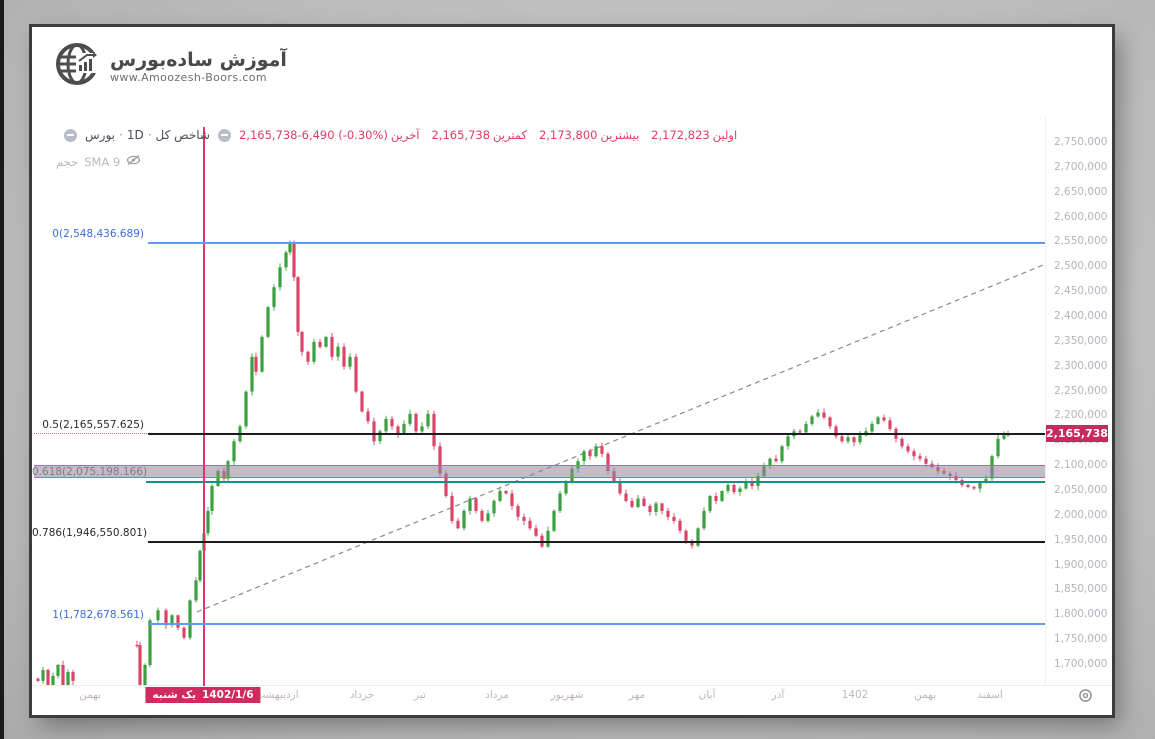  I want to click on date-badge-date: 1402/1/6, so click(228, 695).